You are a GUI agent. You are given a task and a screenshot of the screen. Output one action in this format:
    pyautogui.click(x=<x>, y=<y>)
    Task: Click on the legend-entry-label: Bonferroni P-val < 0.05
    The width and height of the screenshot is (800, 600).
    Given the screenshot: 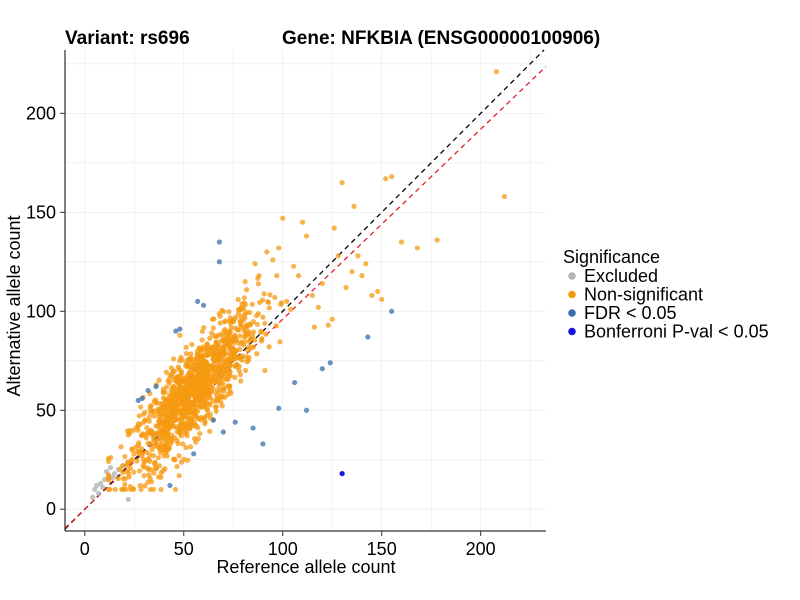 What is the action you would take?
    pyautogui.click(x=676, y=332)
    